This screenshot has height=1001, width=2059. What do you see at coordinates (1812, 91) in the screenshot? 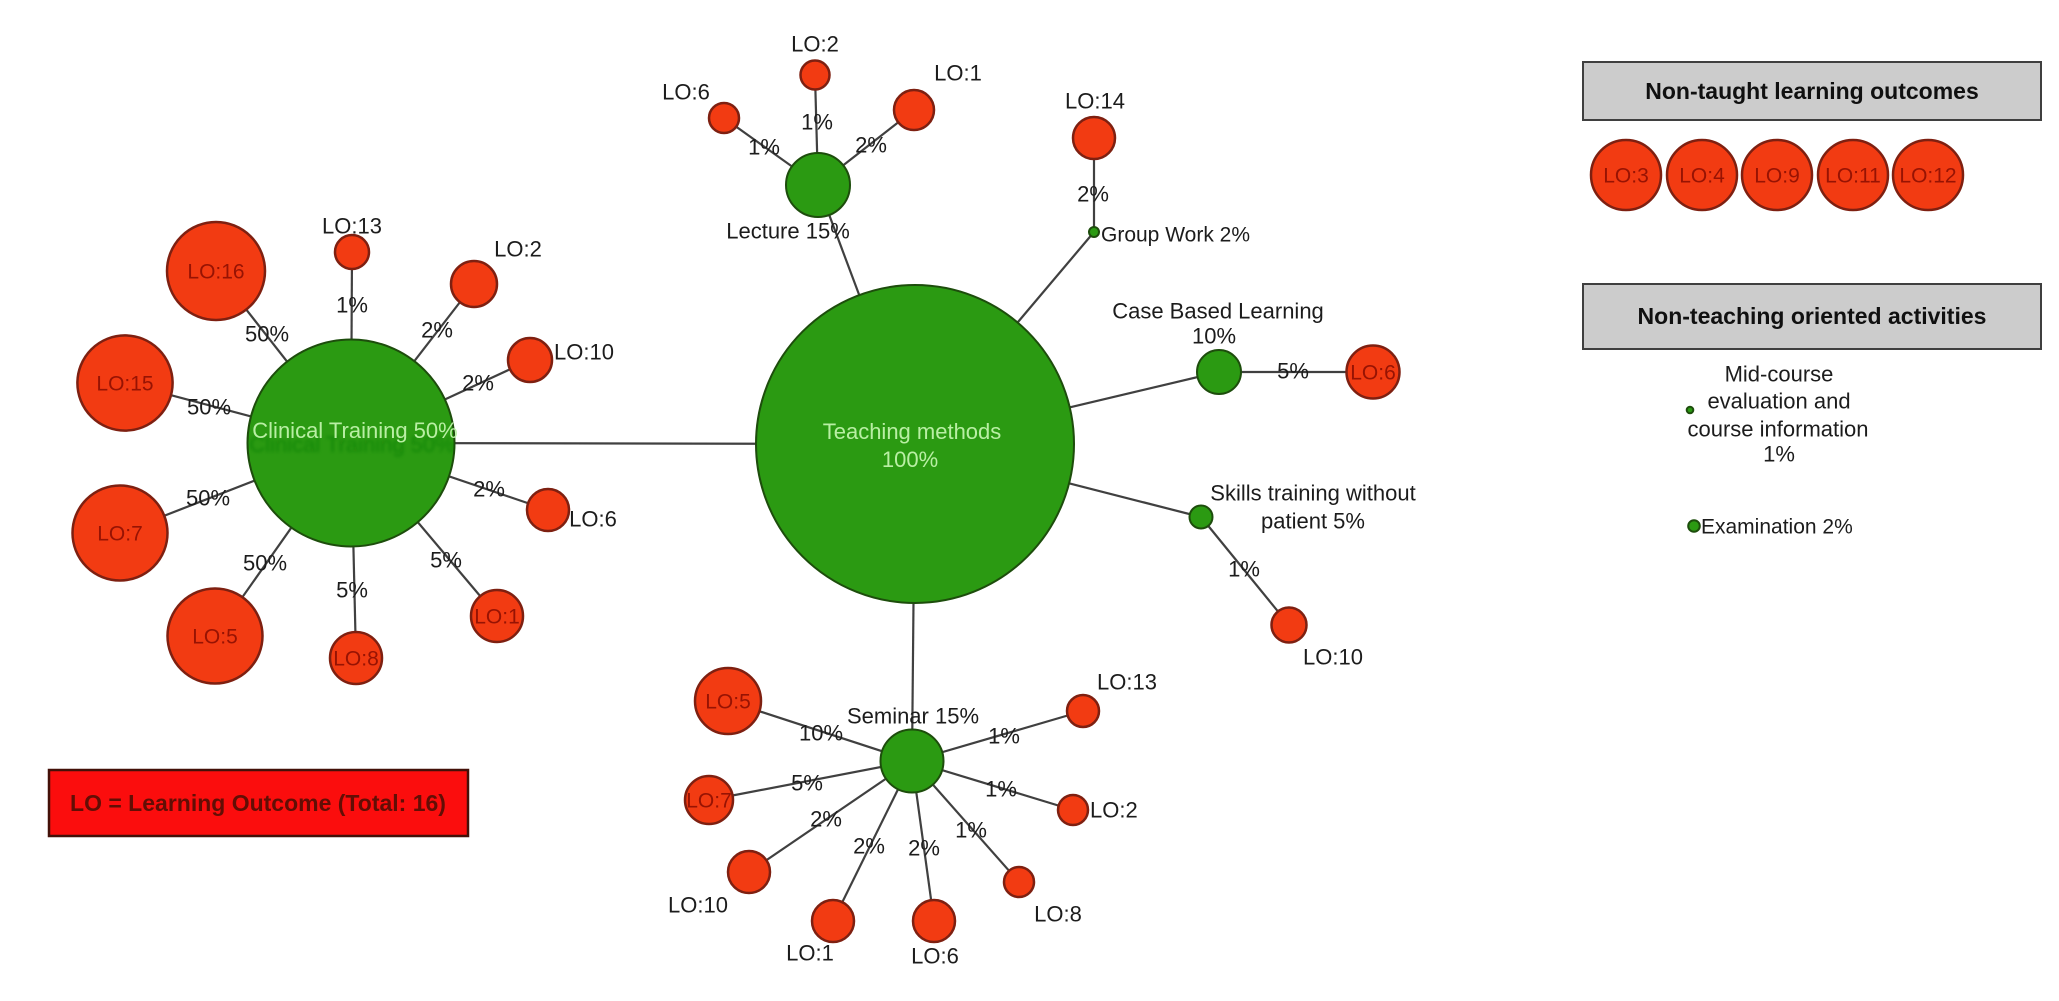
I see `svg-text: Non-taught learning outcomes` at bounding box center [1812, 91].